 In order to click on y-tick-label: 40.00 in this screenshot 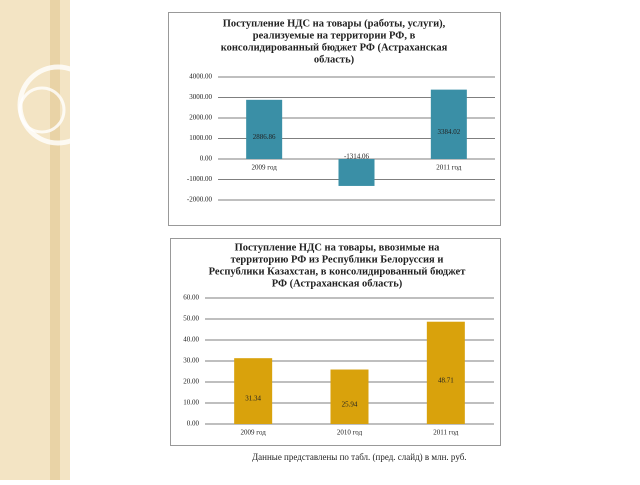, I will do `click(191, 340)`.